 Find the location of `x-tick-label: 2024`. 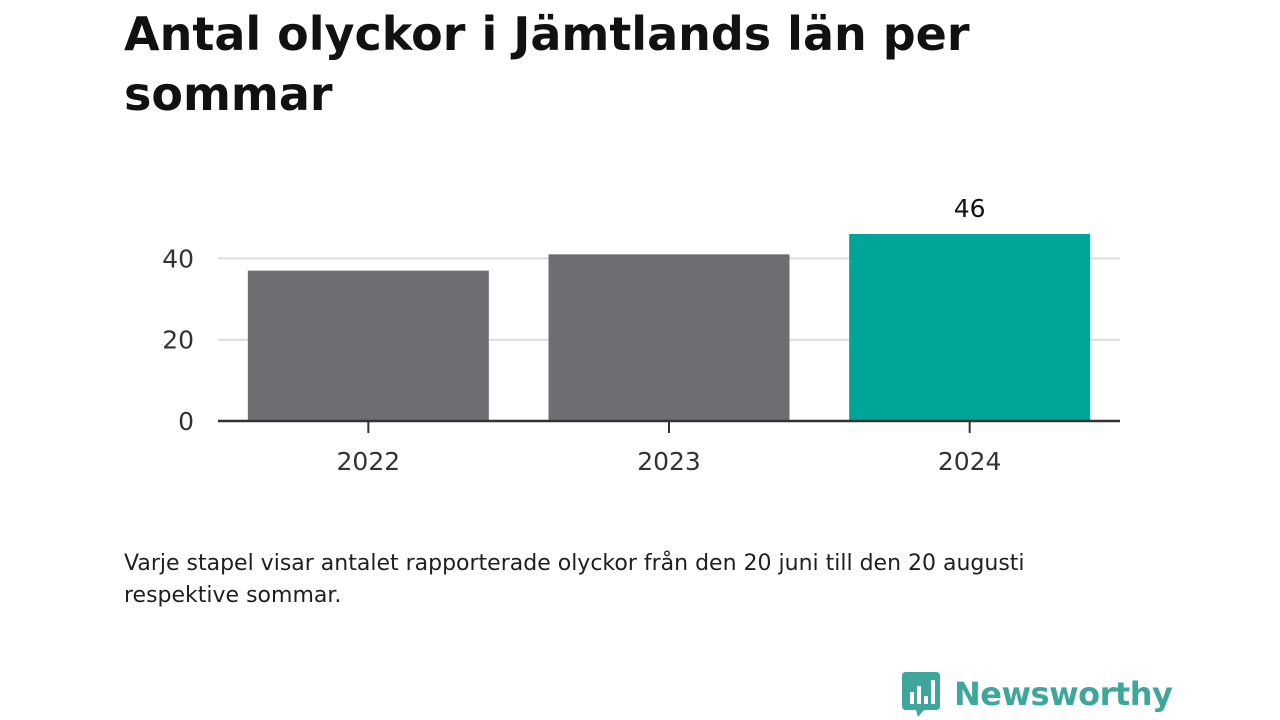

x-tick-label: 2024 is located at coordinates (970, 461).